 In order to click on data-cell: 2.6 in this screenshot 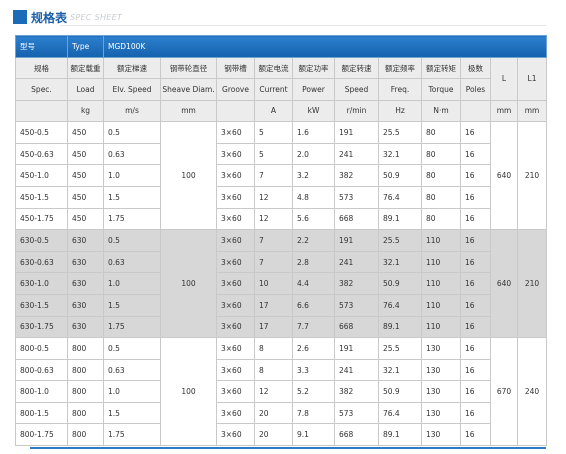, I will do `click(313, 348)`.